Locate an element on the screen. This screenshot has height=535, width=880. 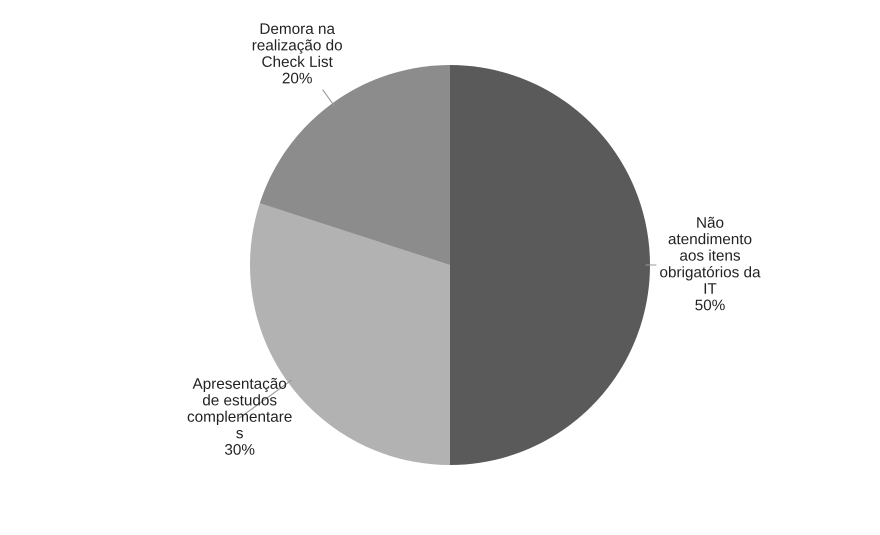
data-label: 30% is located at coordinates (239, 449).